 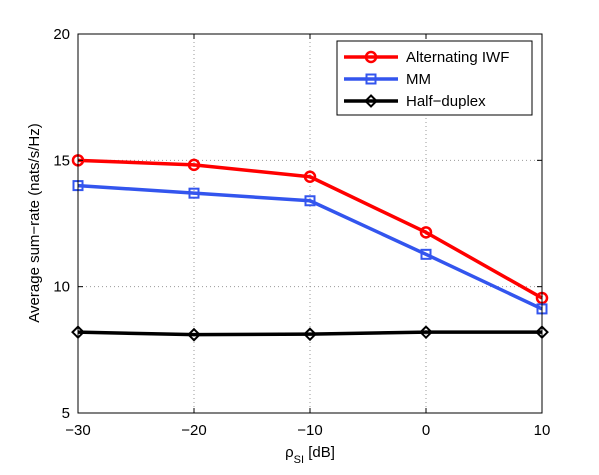 What do you see at coordinates (66, 413) in the screenshot?
I see `y-tick-label: 5` at bounding box center [66, 413].